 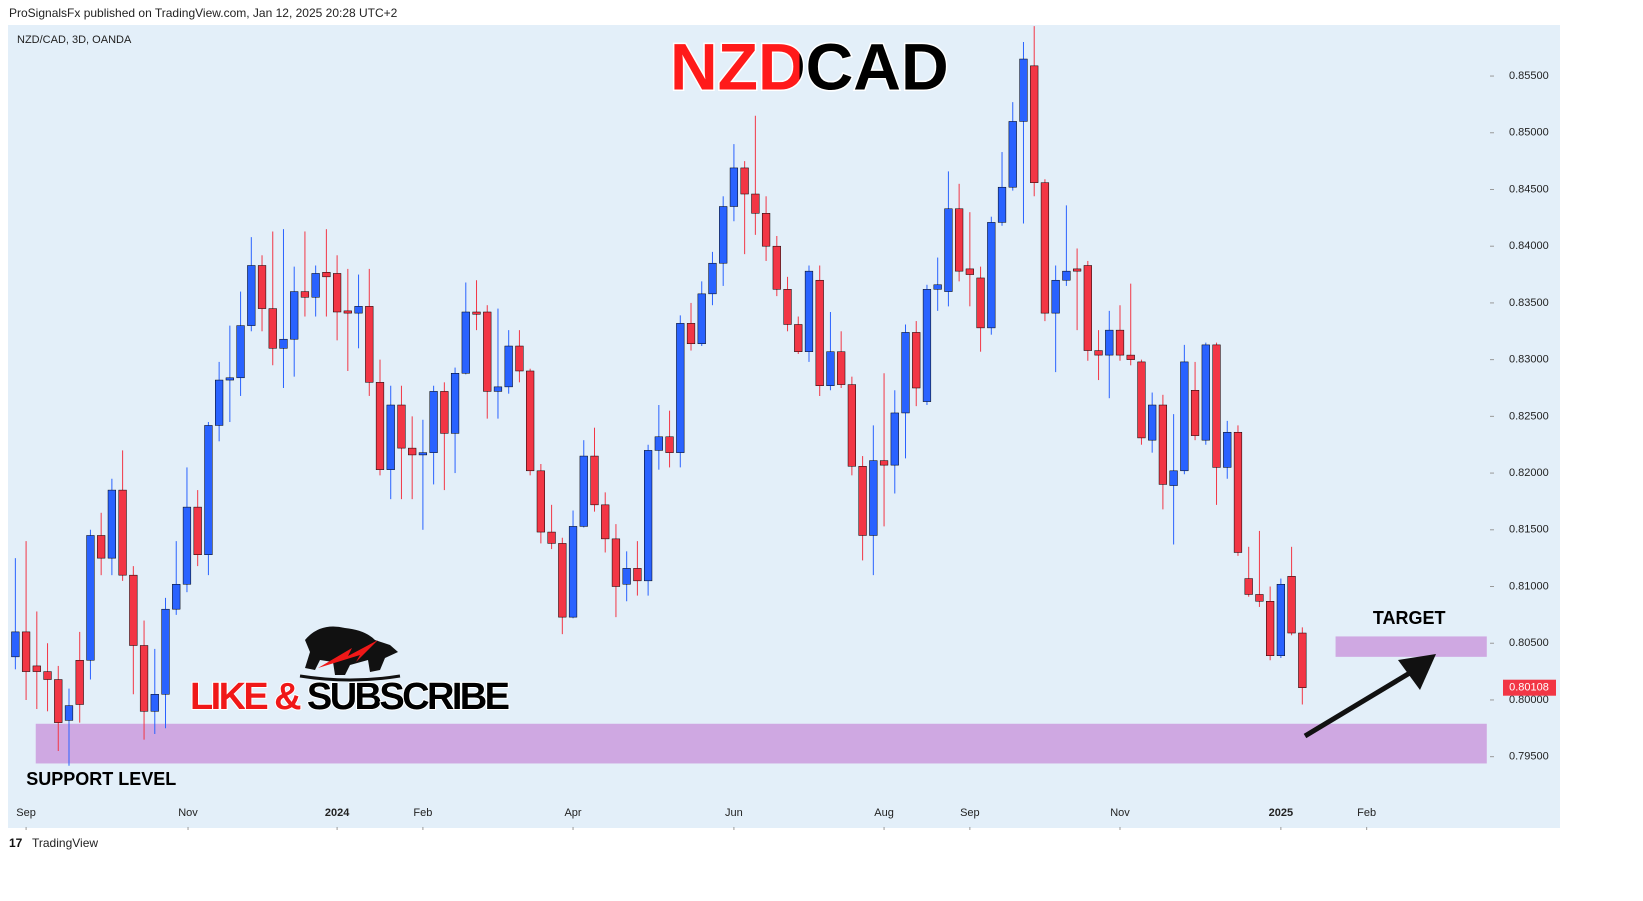 I want to click on y-tick-label: 0.82000, so click(x=1529, y=473).